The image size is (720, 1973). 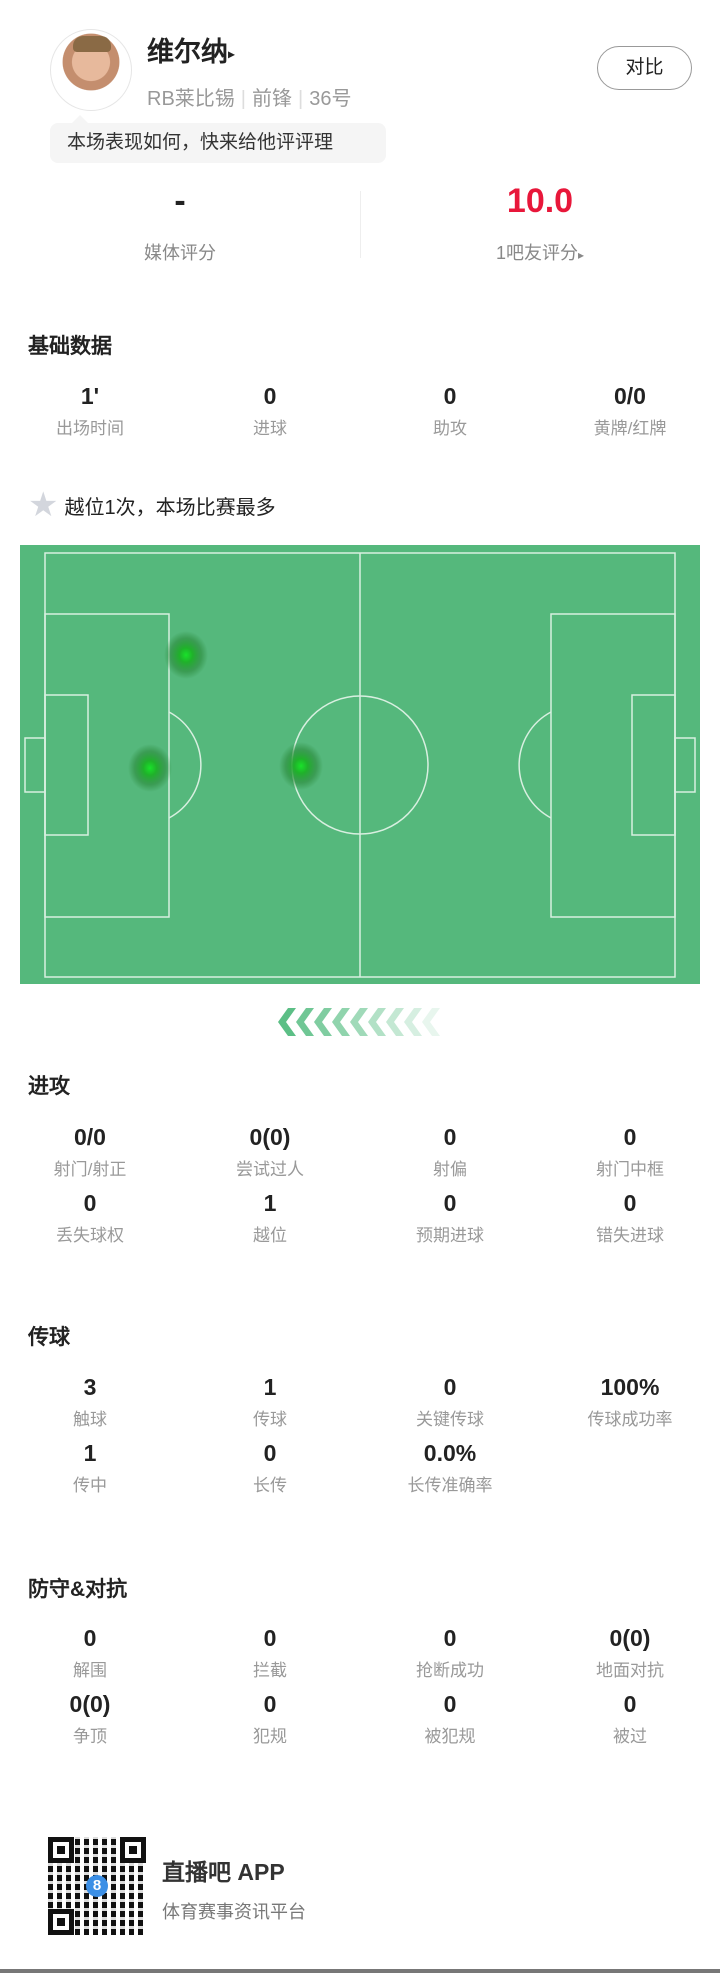 What do you see at coordinates (450, 1220) in the screenshot?
I see `stat-item: 0 预期进球` at bounding box center [450, 1220].